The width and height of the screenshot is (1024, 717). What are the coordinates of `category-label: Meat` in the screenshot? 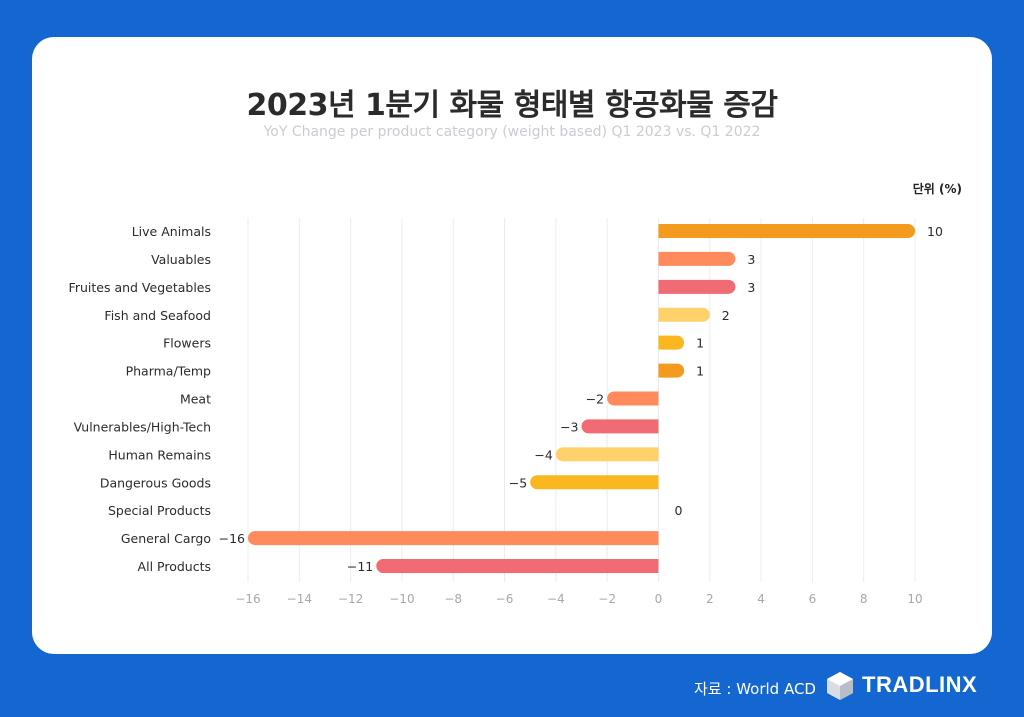 It's located at (195, 399).